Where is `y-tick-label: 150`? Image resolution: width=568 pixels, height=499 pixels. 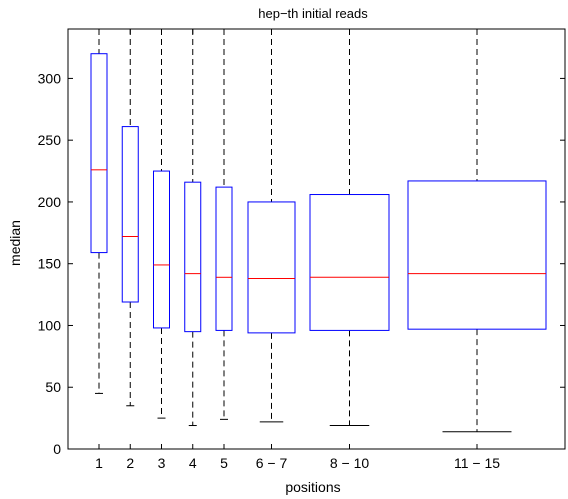 y-tick-label: 150 is located at coordinates (50, 264).